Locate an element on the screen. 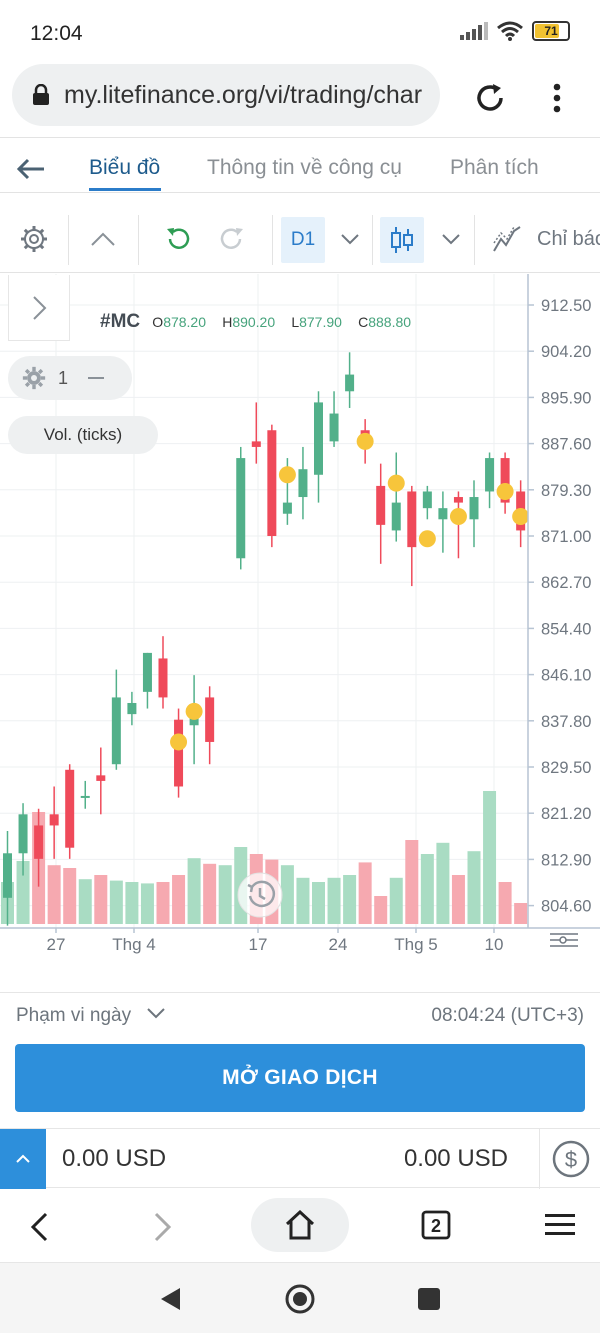 The width and height of the screenshot is (600, 1333). url-bar: my.litefinance.org/vi/trading/char is located at coordinates (226, 95).